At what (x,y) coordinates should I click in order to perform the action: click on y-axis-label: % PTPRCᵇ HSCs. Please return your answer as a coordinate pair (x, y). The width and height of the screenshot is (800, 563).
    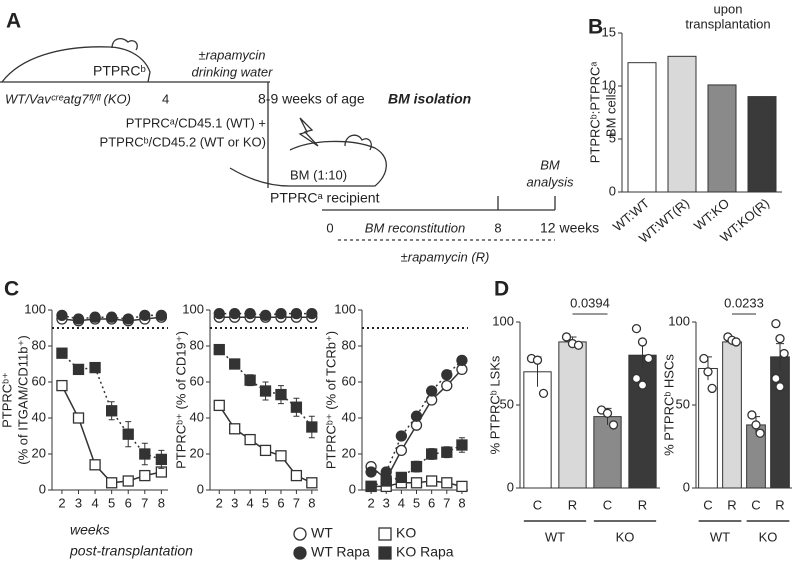
    Looking at the image, I should click on (668, 405).